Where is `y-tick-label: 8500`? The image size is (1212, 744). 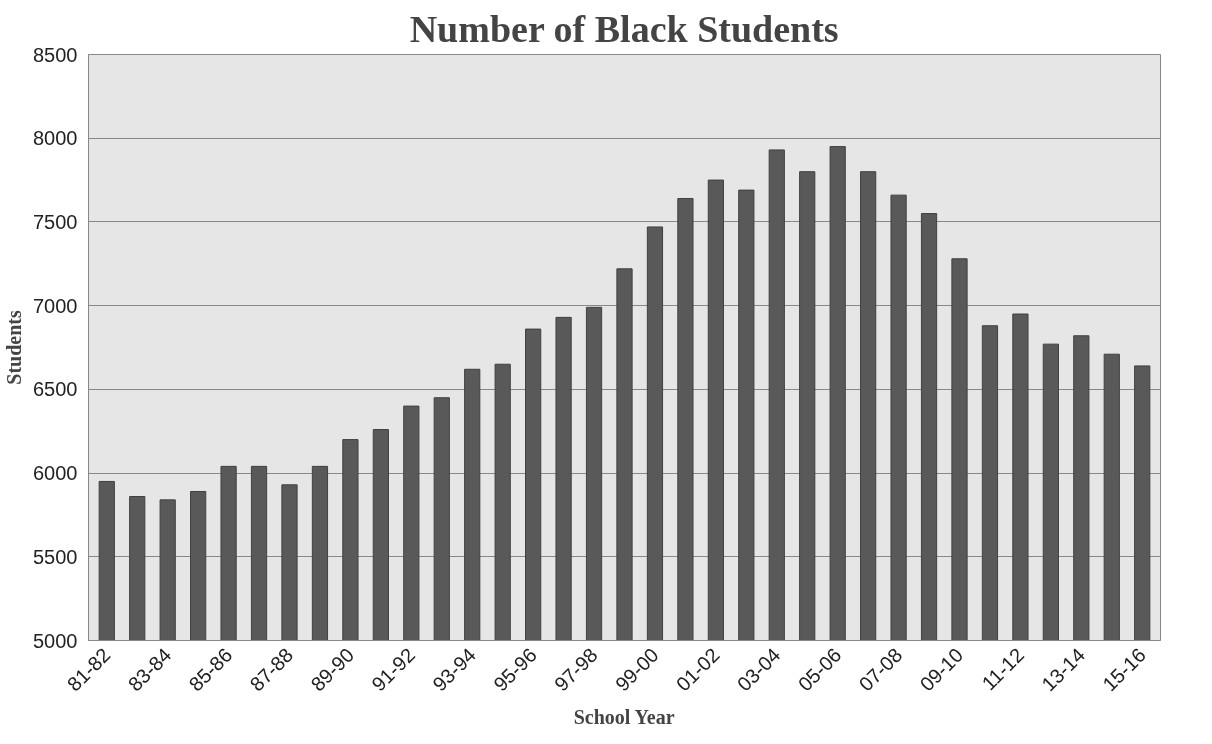 y-tick-label: 8500 is located at coordinates (55, 54).